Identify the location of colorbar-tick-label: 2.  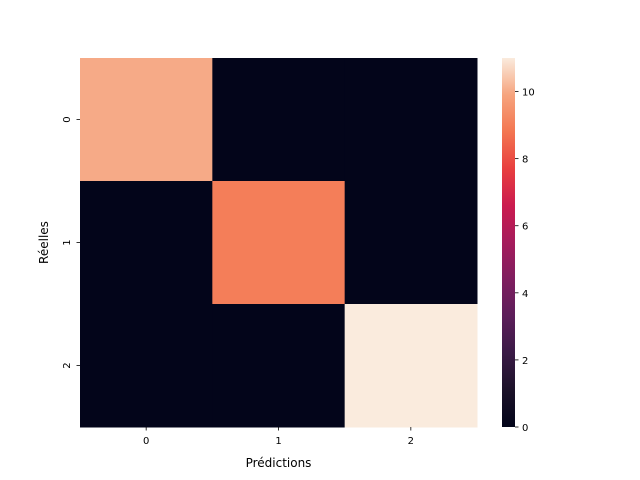
(525, 361).